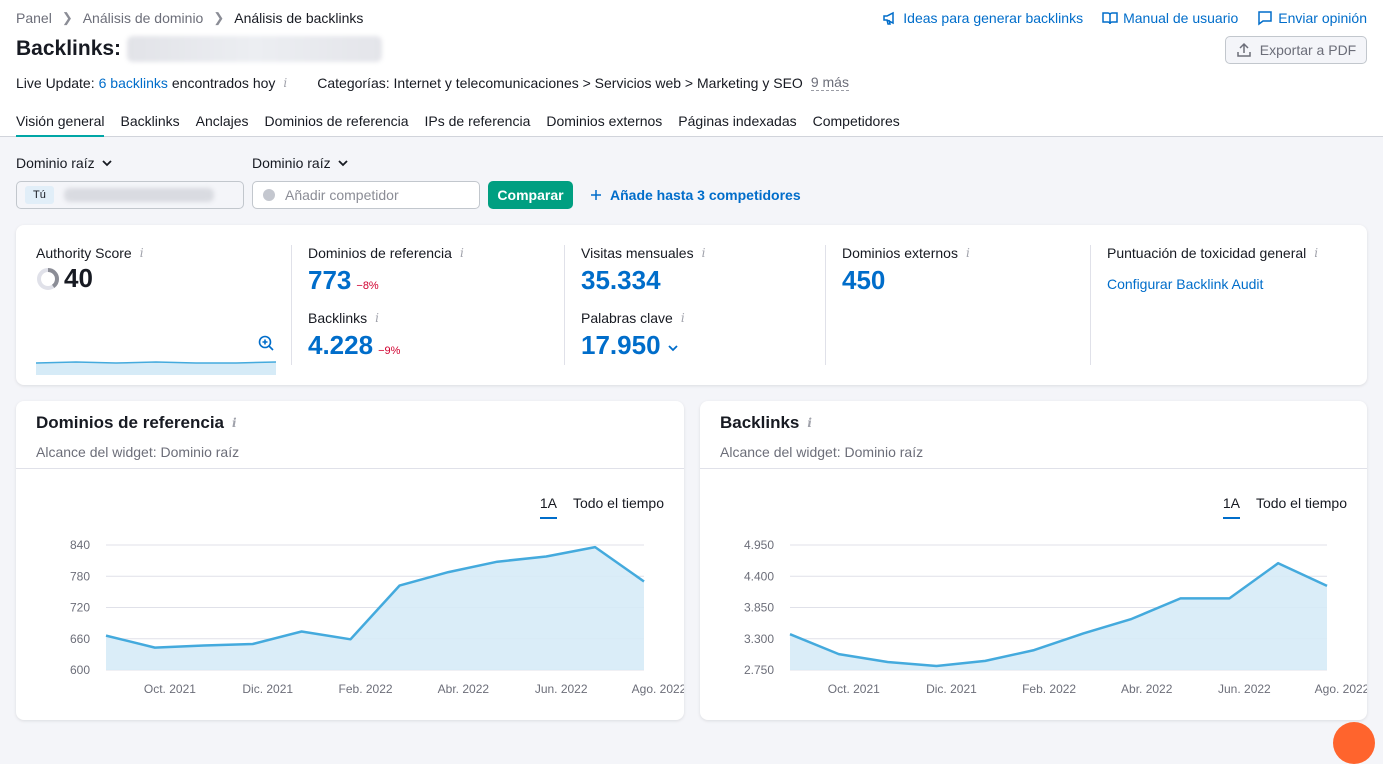 The height and width of the screenshot is (764, 1383). I want to click on series-area, so click(375, 608).